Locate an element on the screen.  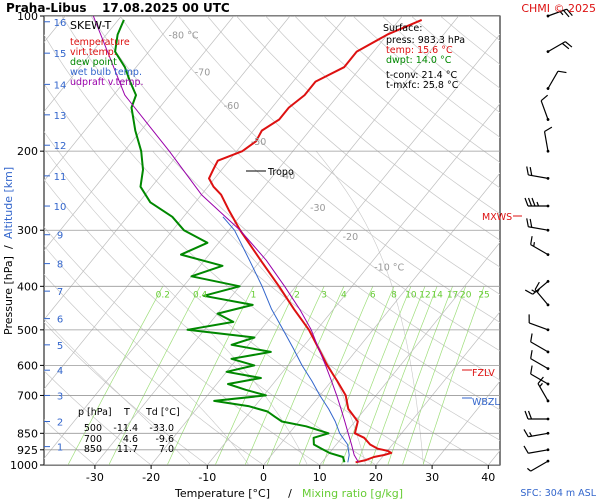
altitude-label: 1 is located at coordinates (60, 448).